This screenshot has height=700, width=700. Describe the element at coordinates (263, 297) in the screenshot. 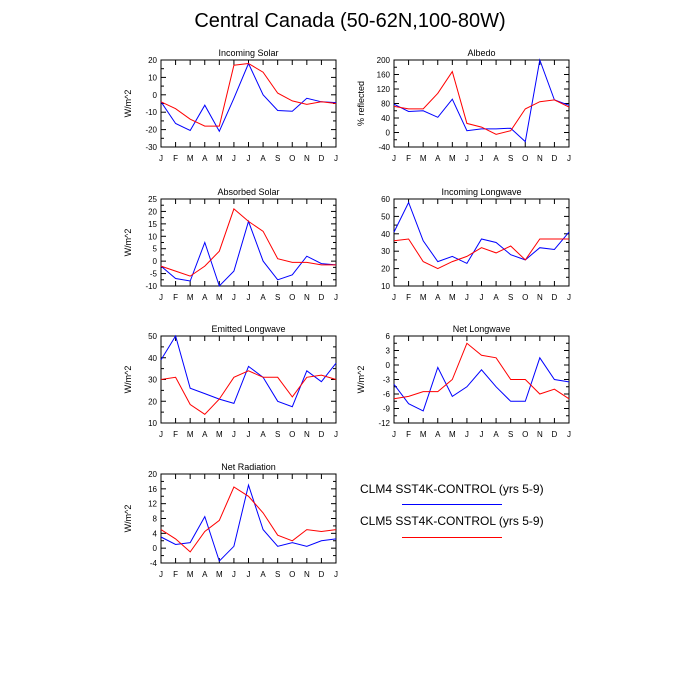

I see `xtick-label-2-7: A` at that location.